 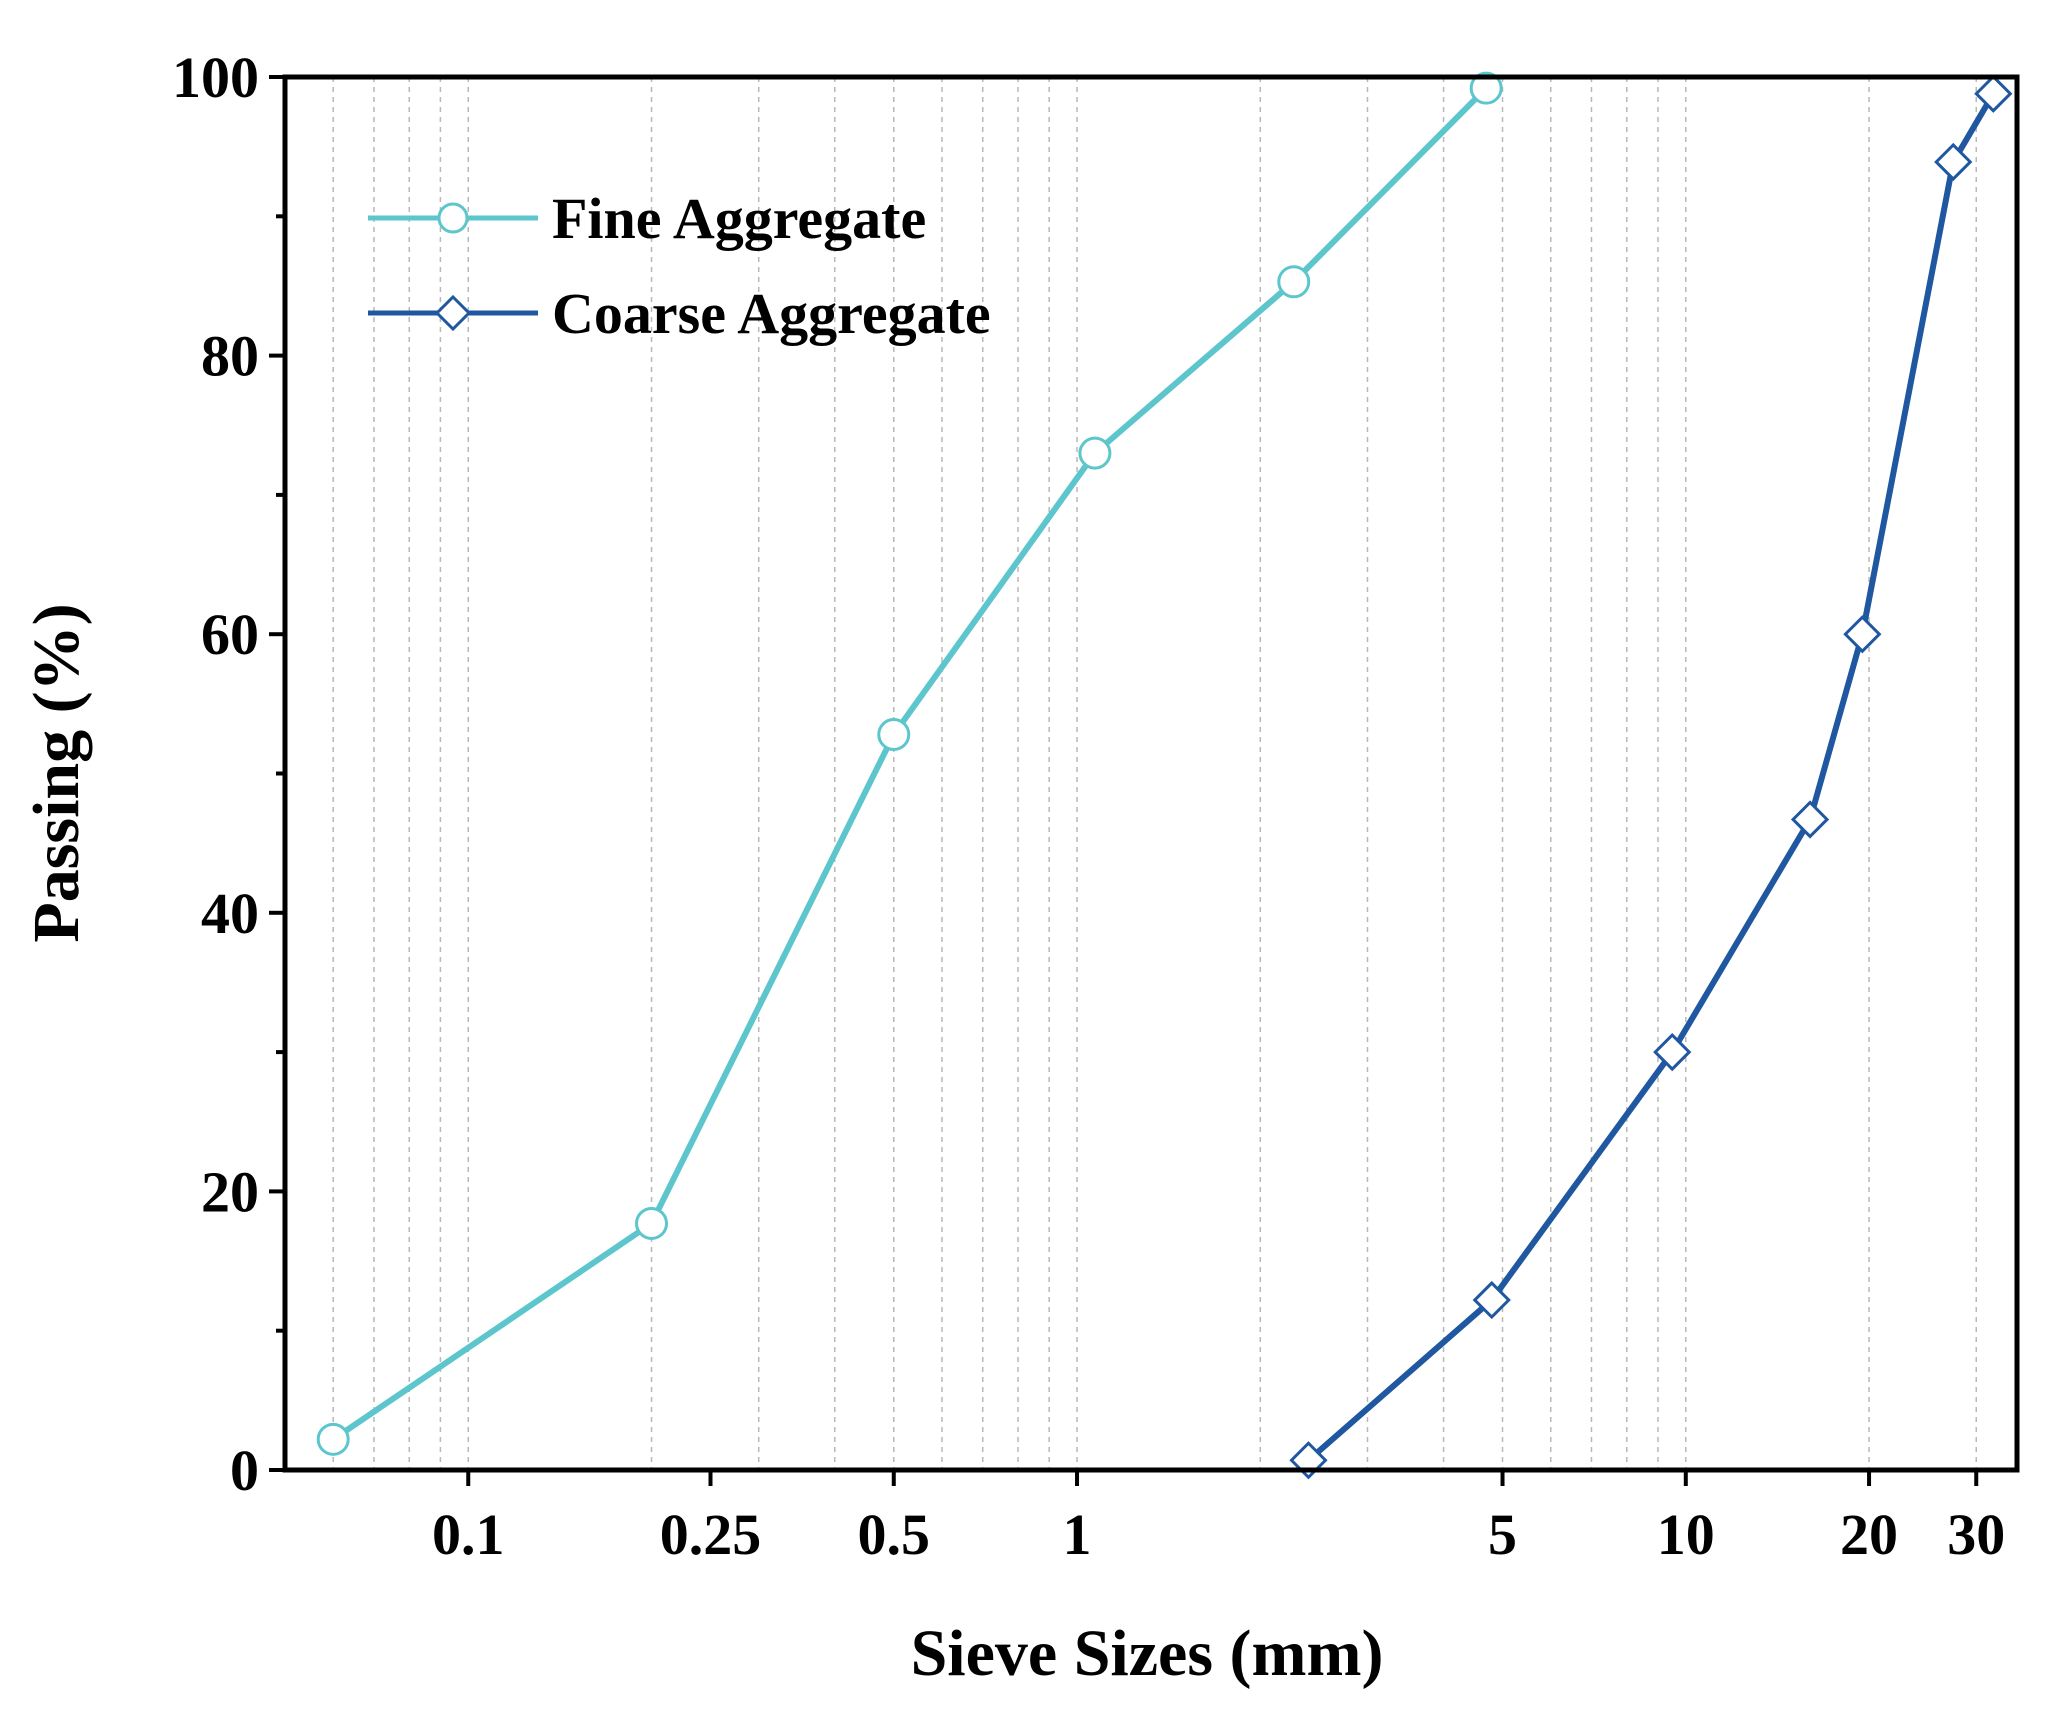 I want to click on x-tick-label: 10, so click(x=1686, y=1534).